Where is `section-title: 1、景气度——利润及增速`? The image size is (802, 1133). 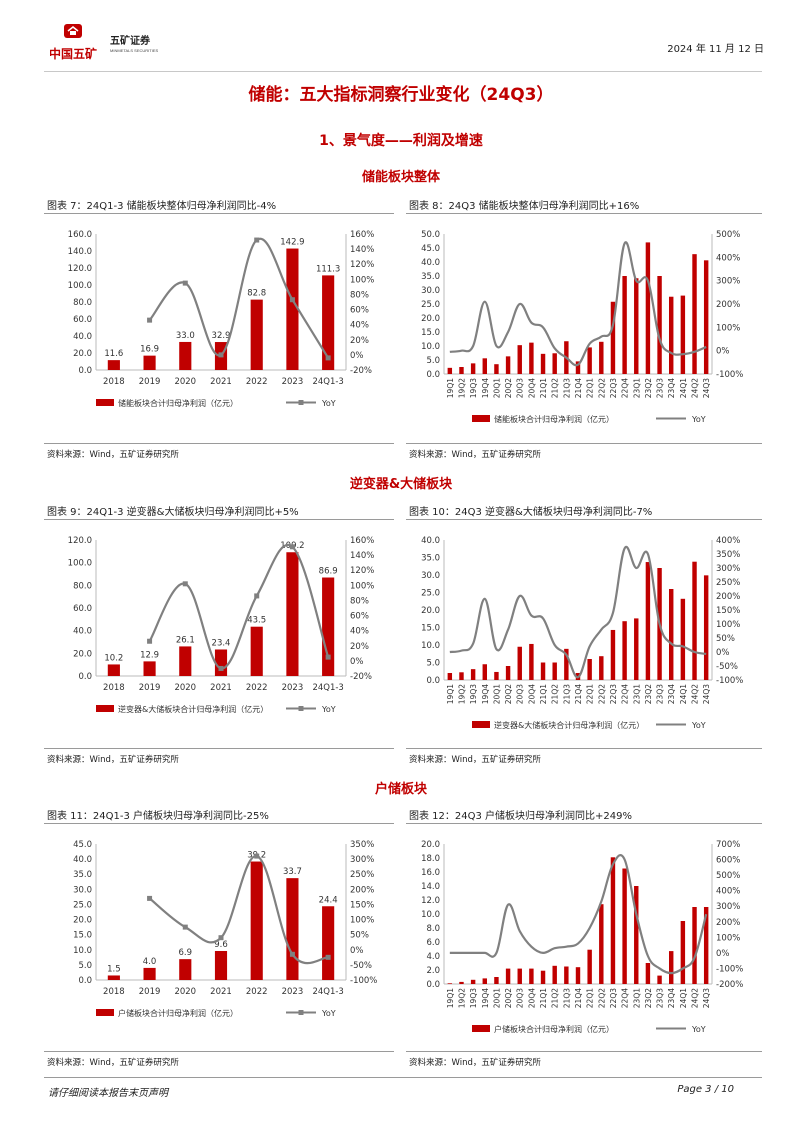
section-title: 1、景气度——利润及增速 is located at coordinates (401, 141).